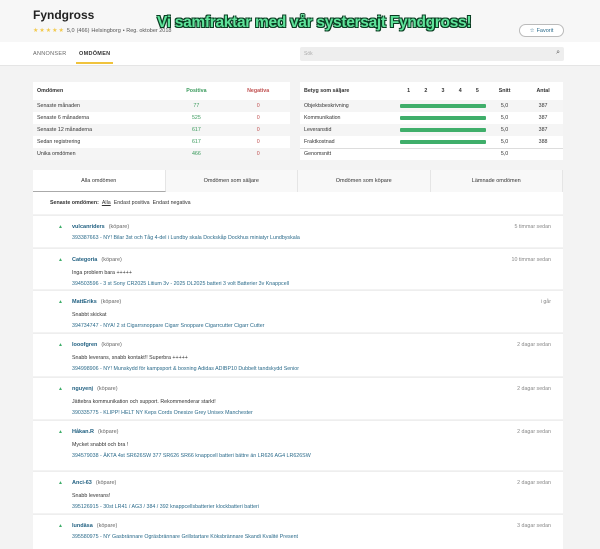 The width and height of the screenshot is (600, 549). Describe the element at coordinates (131, 203) in the screenshot. I see `filter-option: Endast positiva` at that location.